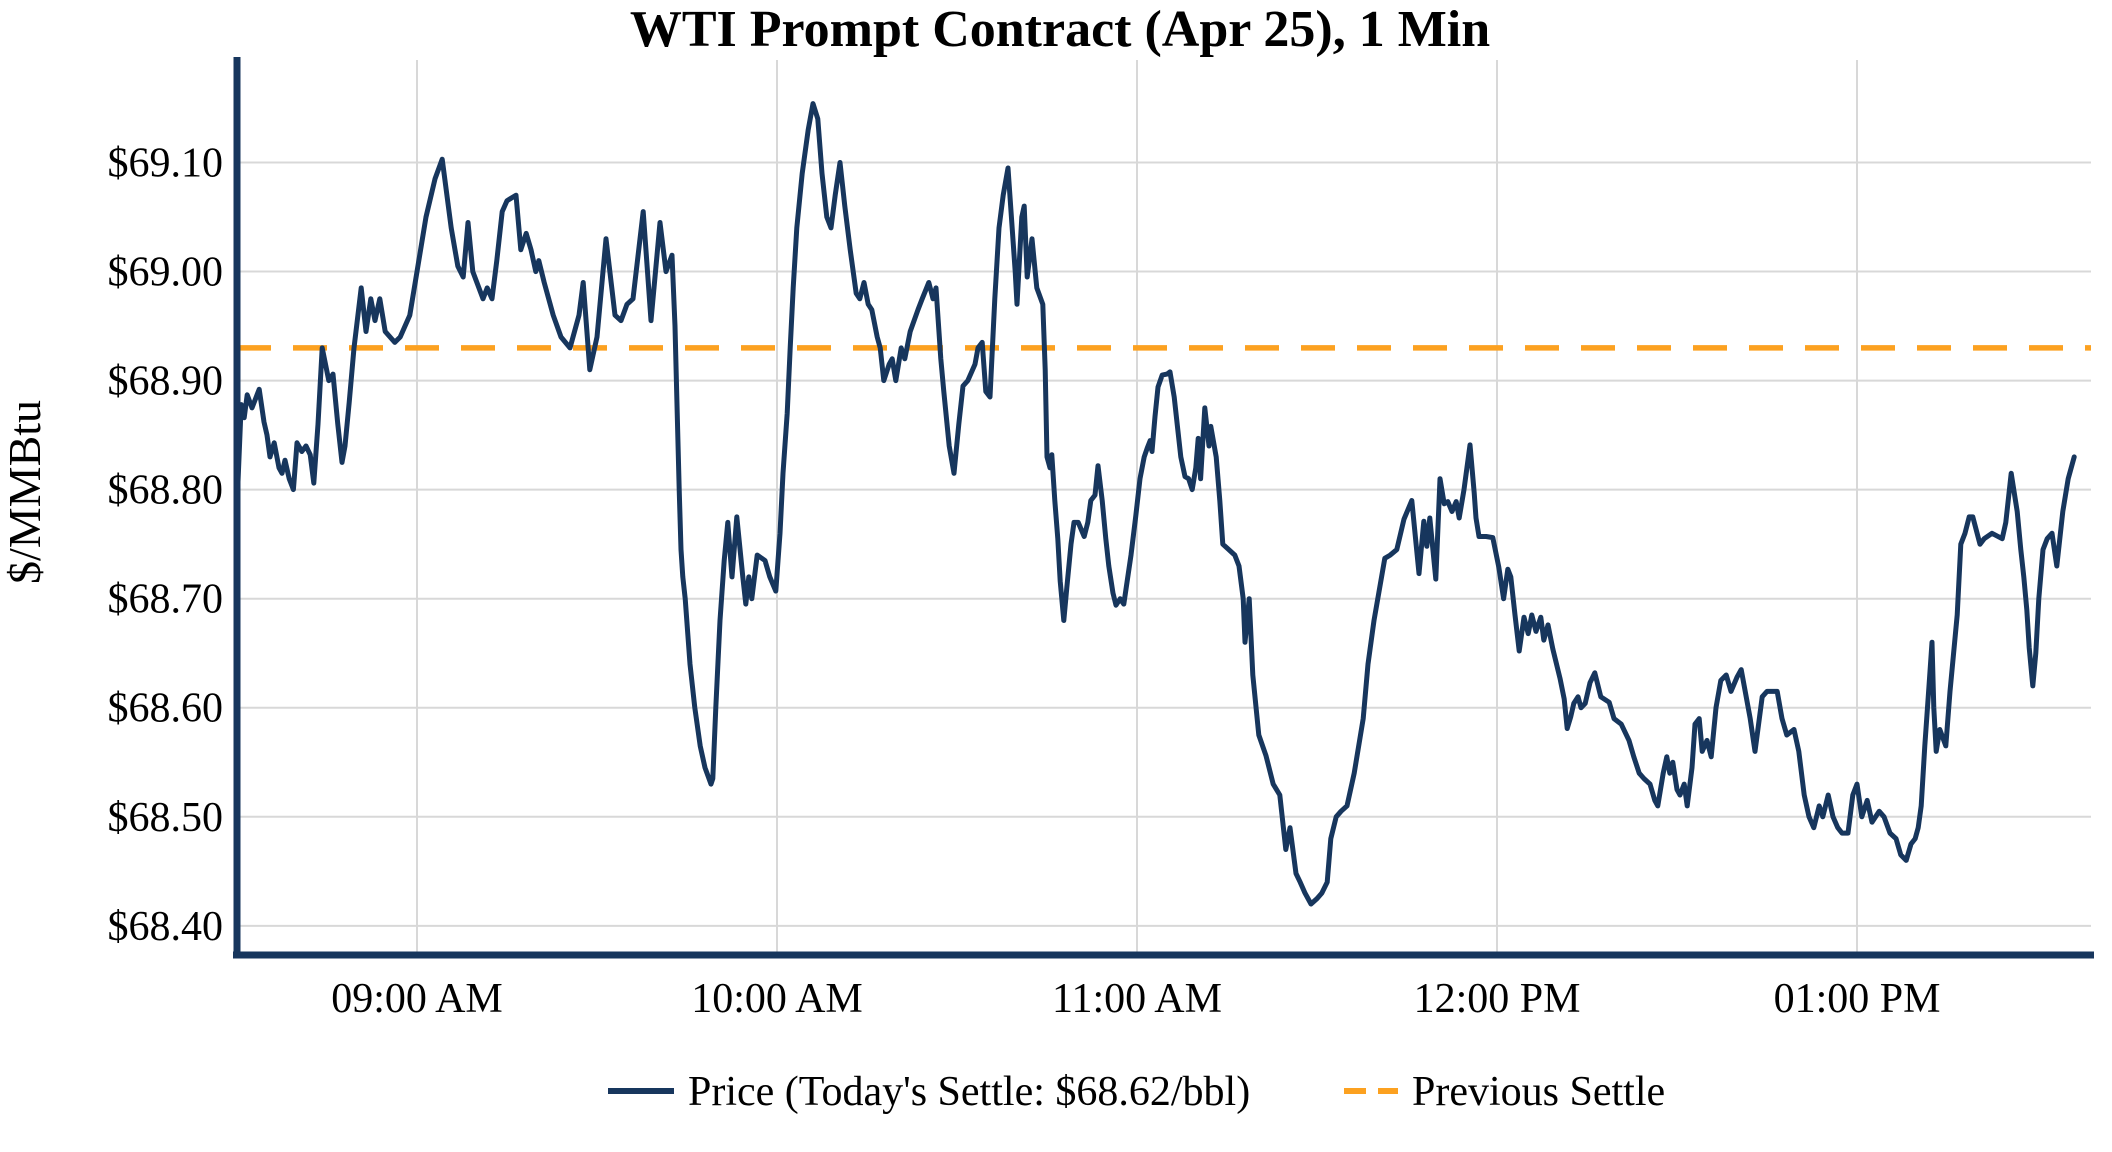  Describe the element at coordinates (166, 273) in the screenshot. I see `y-tick-label: $69.00` at that location.